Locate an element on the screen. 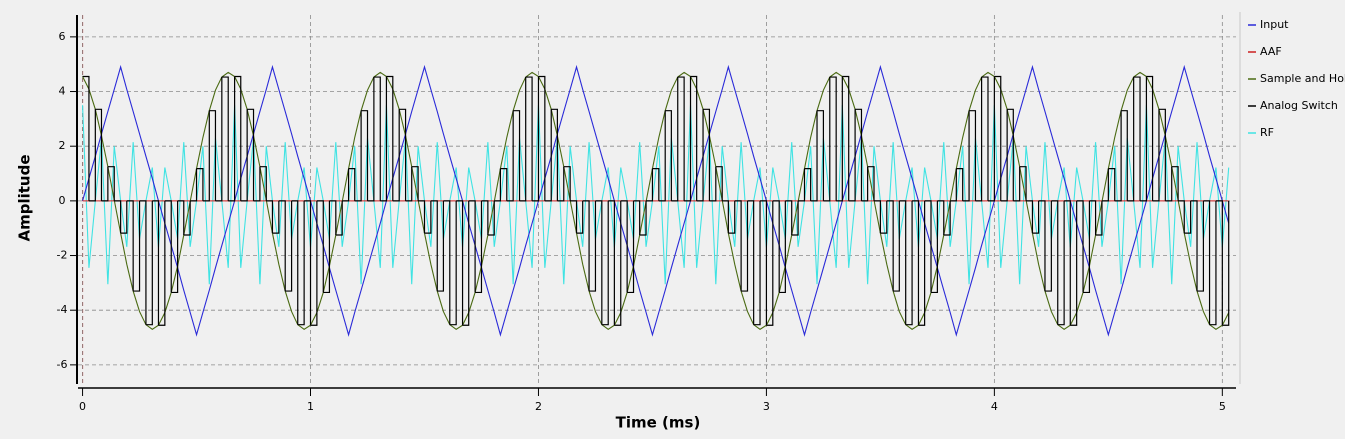 This screenshot has width=1345, height=439. y-axis-title: Amplitude is located at coordinates (25, 197).